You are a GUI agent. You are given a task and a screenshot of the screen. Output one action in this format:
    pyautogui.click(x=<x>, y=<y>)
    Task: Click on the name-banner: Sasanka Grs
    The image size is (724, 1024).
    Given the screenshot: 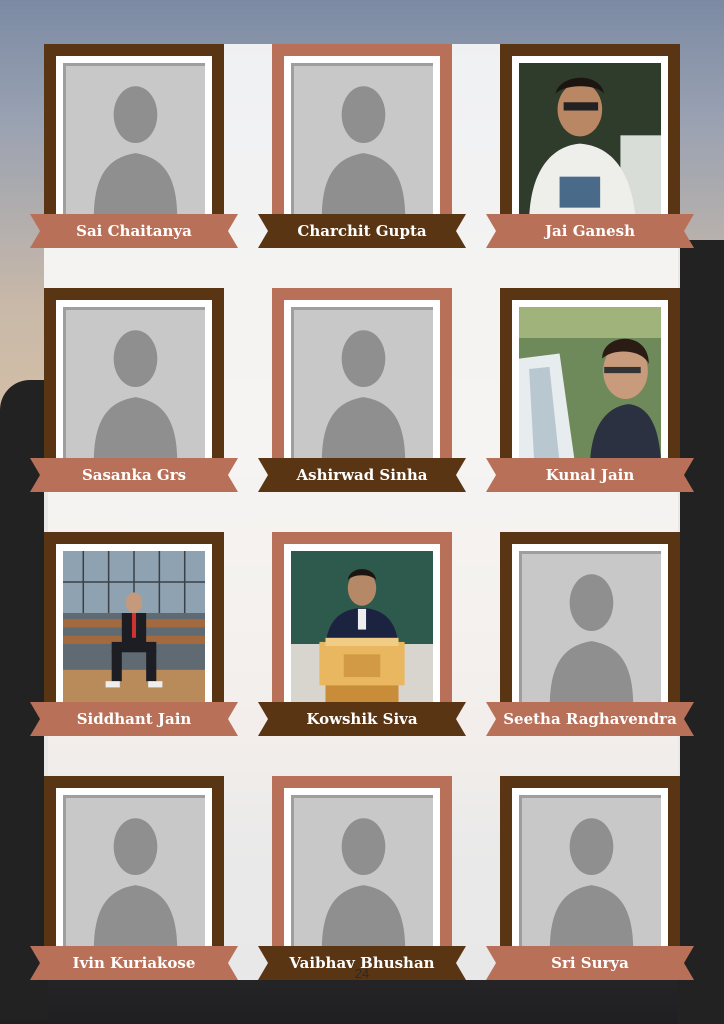 What is the action you would take?
    pyautogui.click(x=134, y=475)
    